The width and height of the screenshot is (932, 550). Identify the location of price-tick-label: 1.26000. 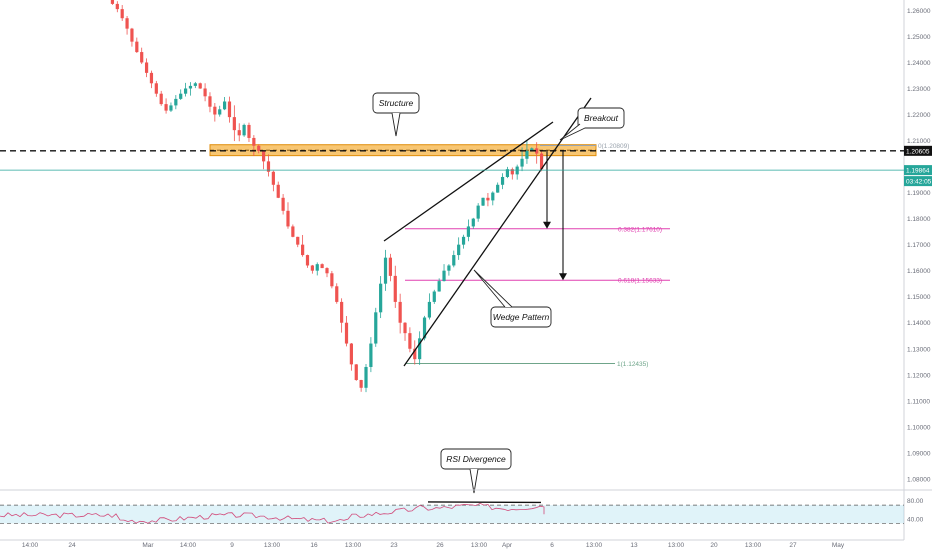
(919, 11).